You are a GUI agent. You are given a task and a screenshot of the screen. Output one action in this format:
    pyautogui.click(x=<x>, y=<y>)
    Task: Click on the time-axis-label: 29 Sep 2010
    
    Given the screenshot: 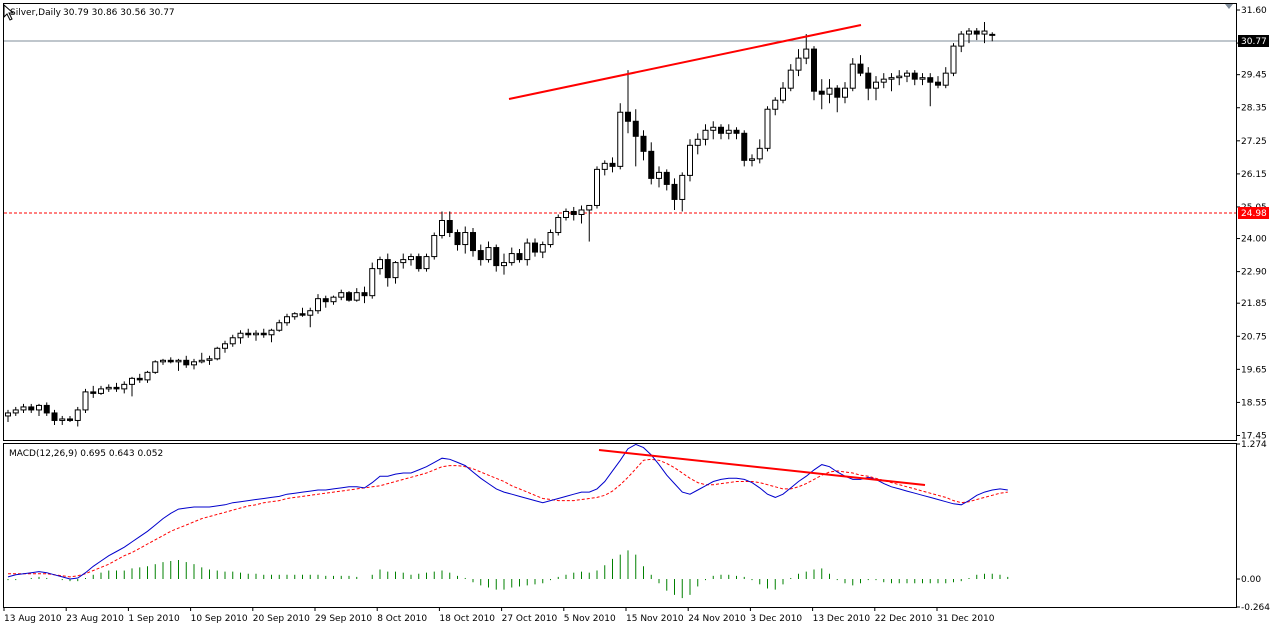 What is the action you would take?
    pyautogui.click(x=343, y=619)
    